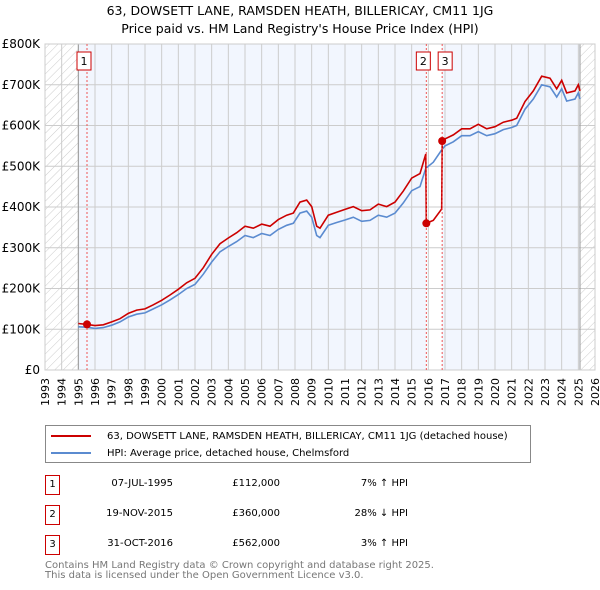  I want to click on x-tick-label: 2011, so click(345, 392).